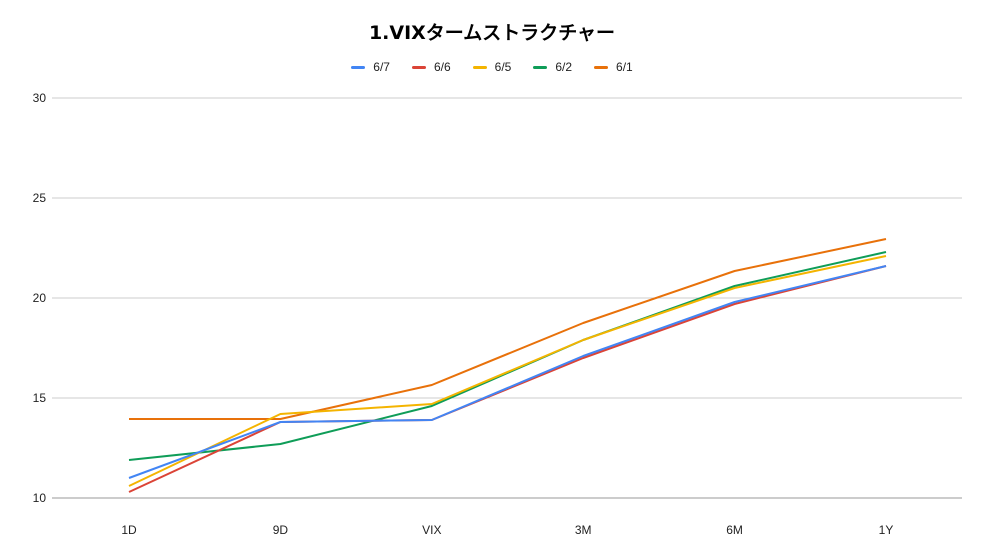 The height and width of the screenshot is (558, 984). I want to click on legend-label-2: 6/5, so click(503, 67).